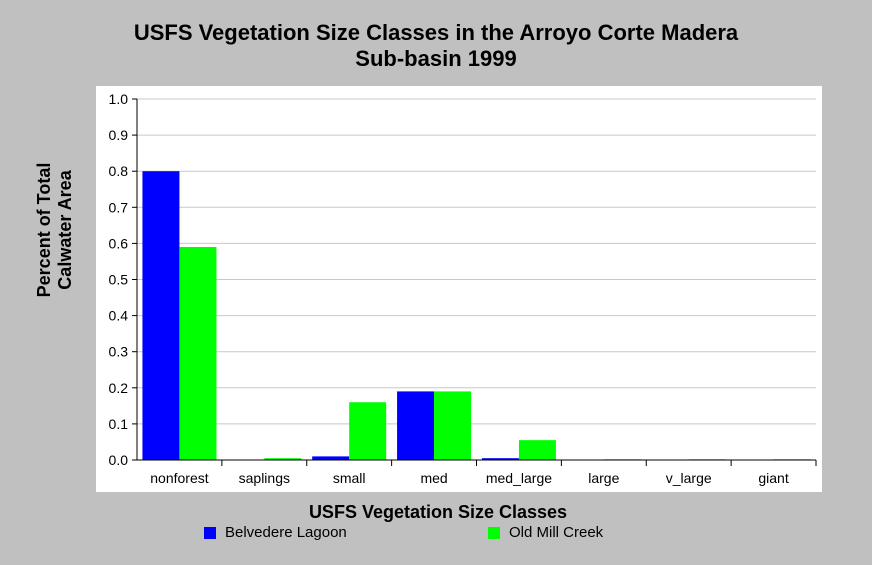 The image size is (872, 565). What do you see at coordinates (65, 229) in the screenshot?
I see `y-axis-title-line-2: Calwater Area` at bounding box center [65, 229].